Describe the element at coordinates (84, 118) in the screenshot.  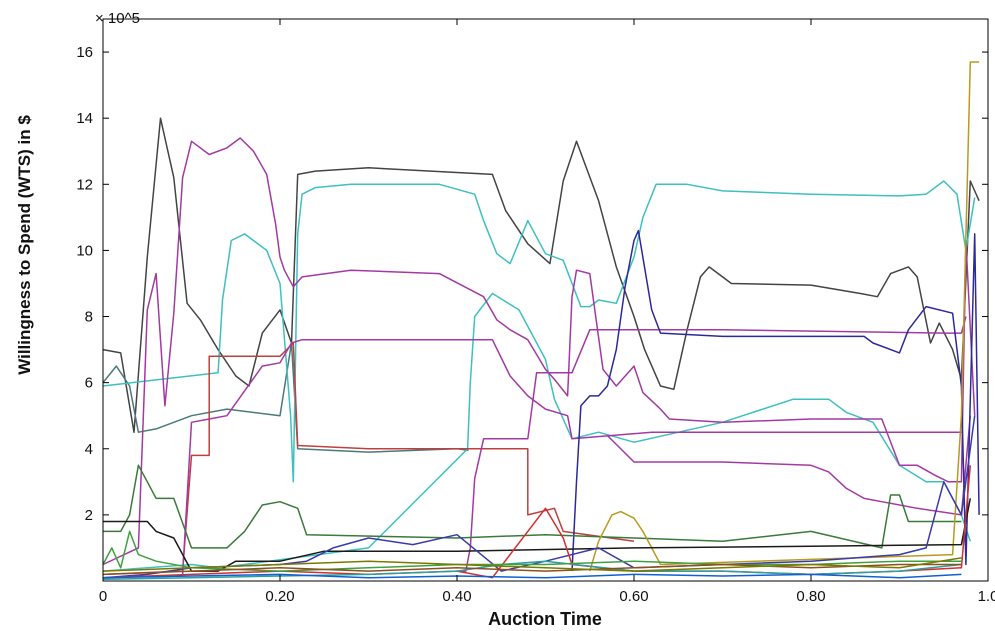
I see `y-tick-label: 14` at that location.